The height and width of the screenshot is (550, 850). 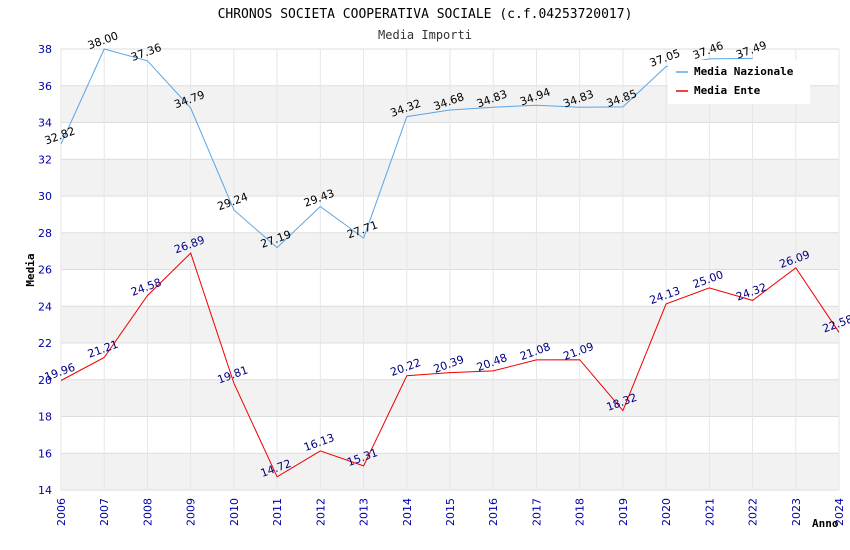 I want to click on x-tick-label: 2009, so click(x=191, y=512).